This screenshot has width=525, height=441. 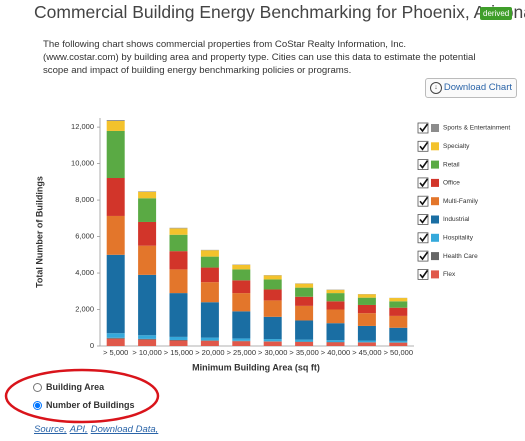 I want to click on radio-label: Building Area, so click(x=75, y=387).